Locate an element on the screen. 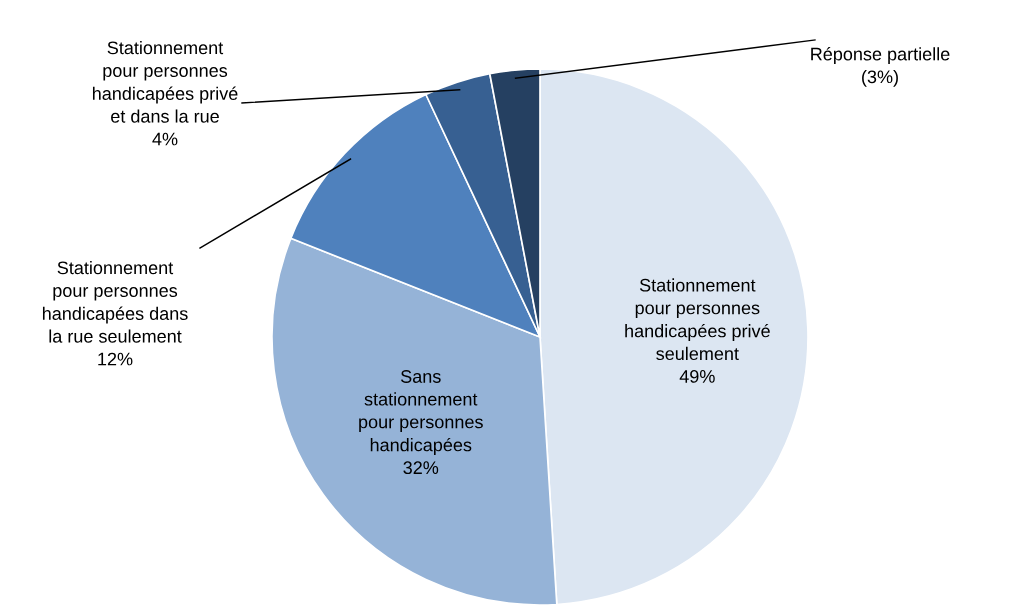 The width and height of the screenshot is (1013, 613). slice-label: Sans stationnement pour personnes handicapées is located at coordinates (421, 412).